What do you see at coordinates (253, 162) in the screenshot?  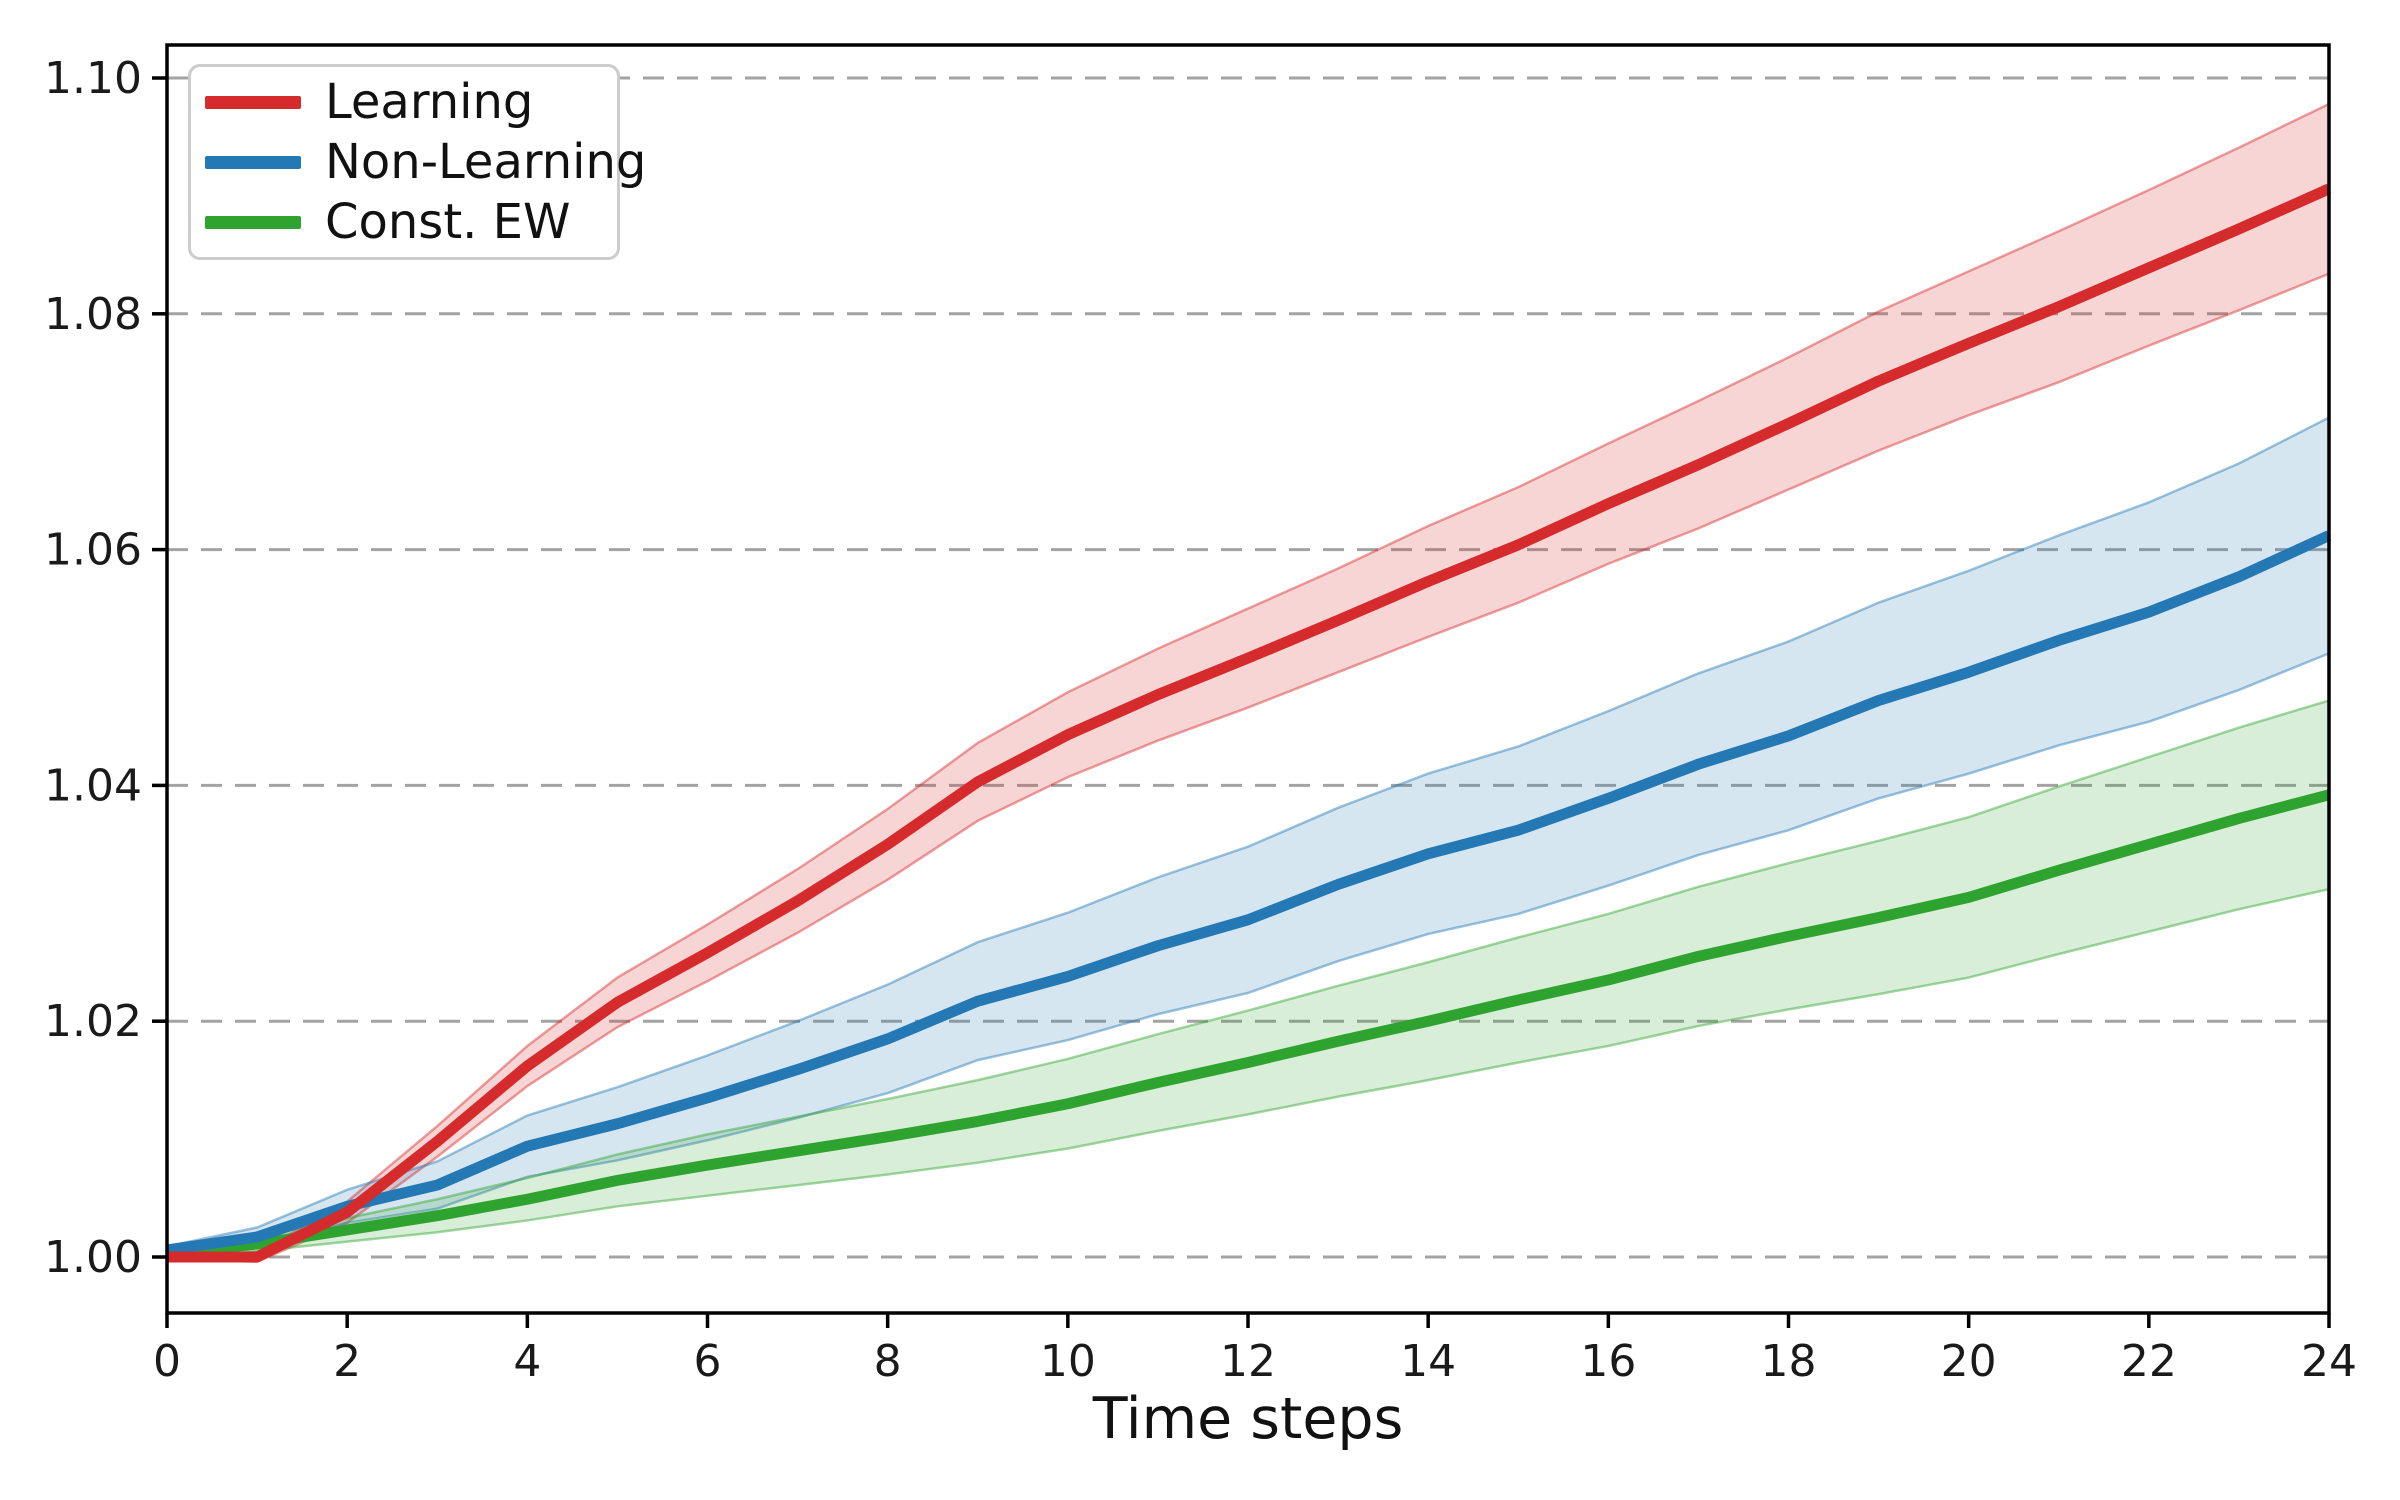 I see `non-learning-line-swatch` at bounding box center [253, 162].